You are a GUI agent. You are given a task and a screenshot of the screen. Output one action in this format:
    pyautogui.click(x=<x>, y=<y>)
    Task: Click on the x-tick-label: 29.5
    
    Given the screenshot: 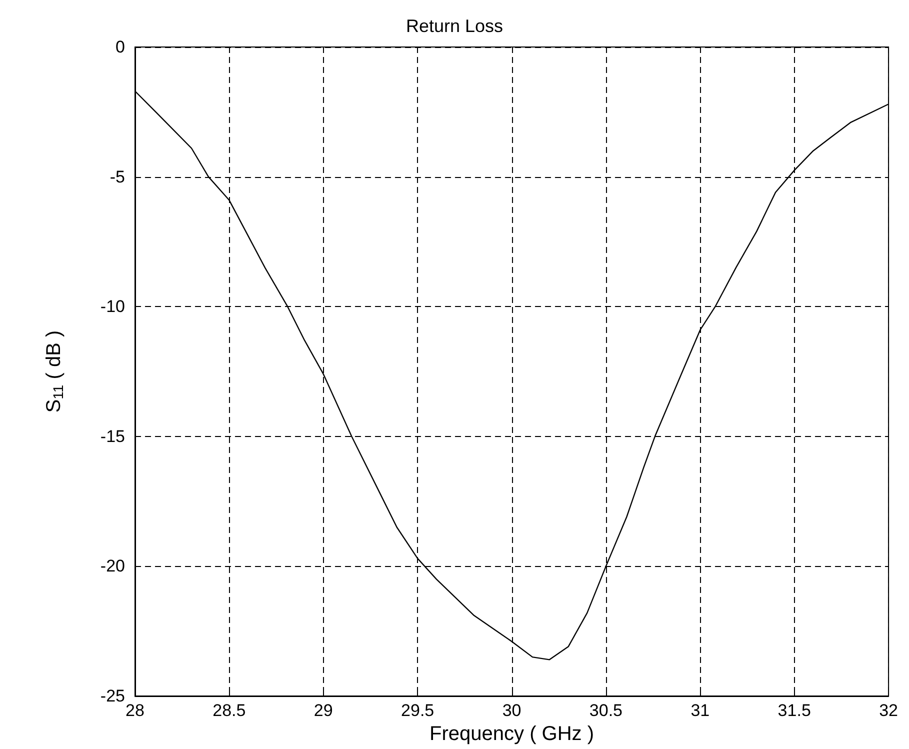 What is the action you would take?
    pyautogui.click(x=417, y=710)
    